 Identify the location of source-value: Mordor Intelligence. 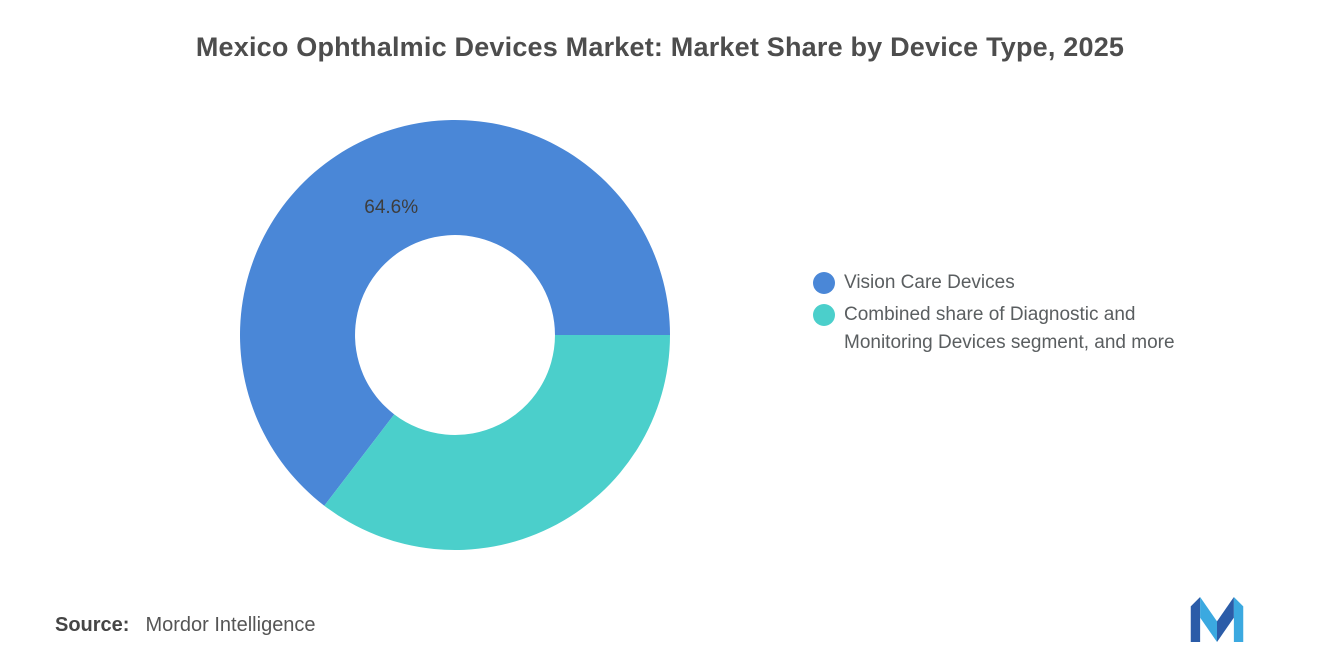
(230, 625).